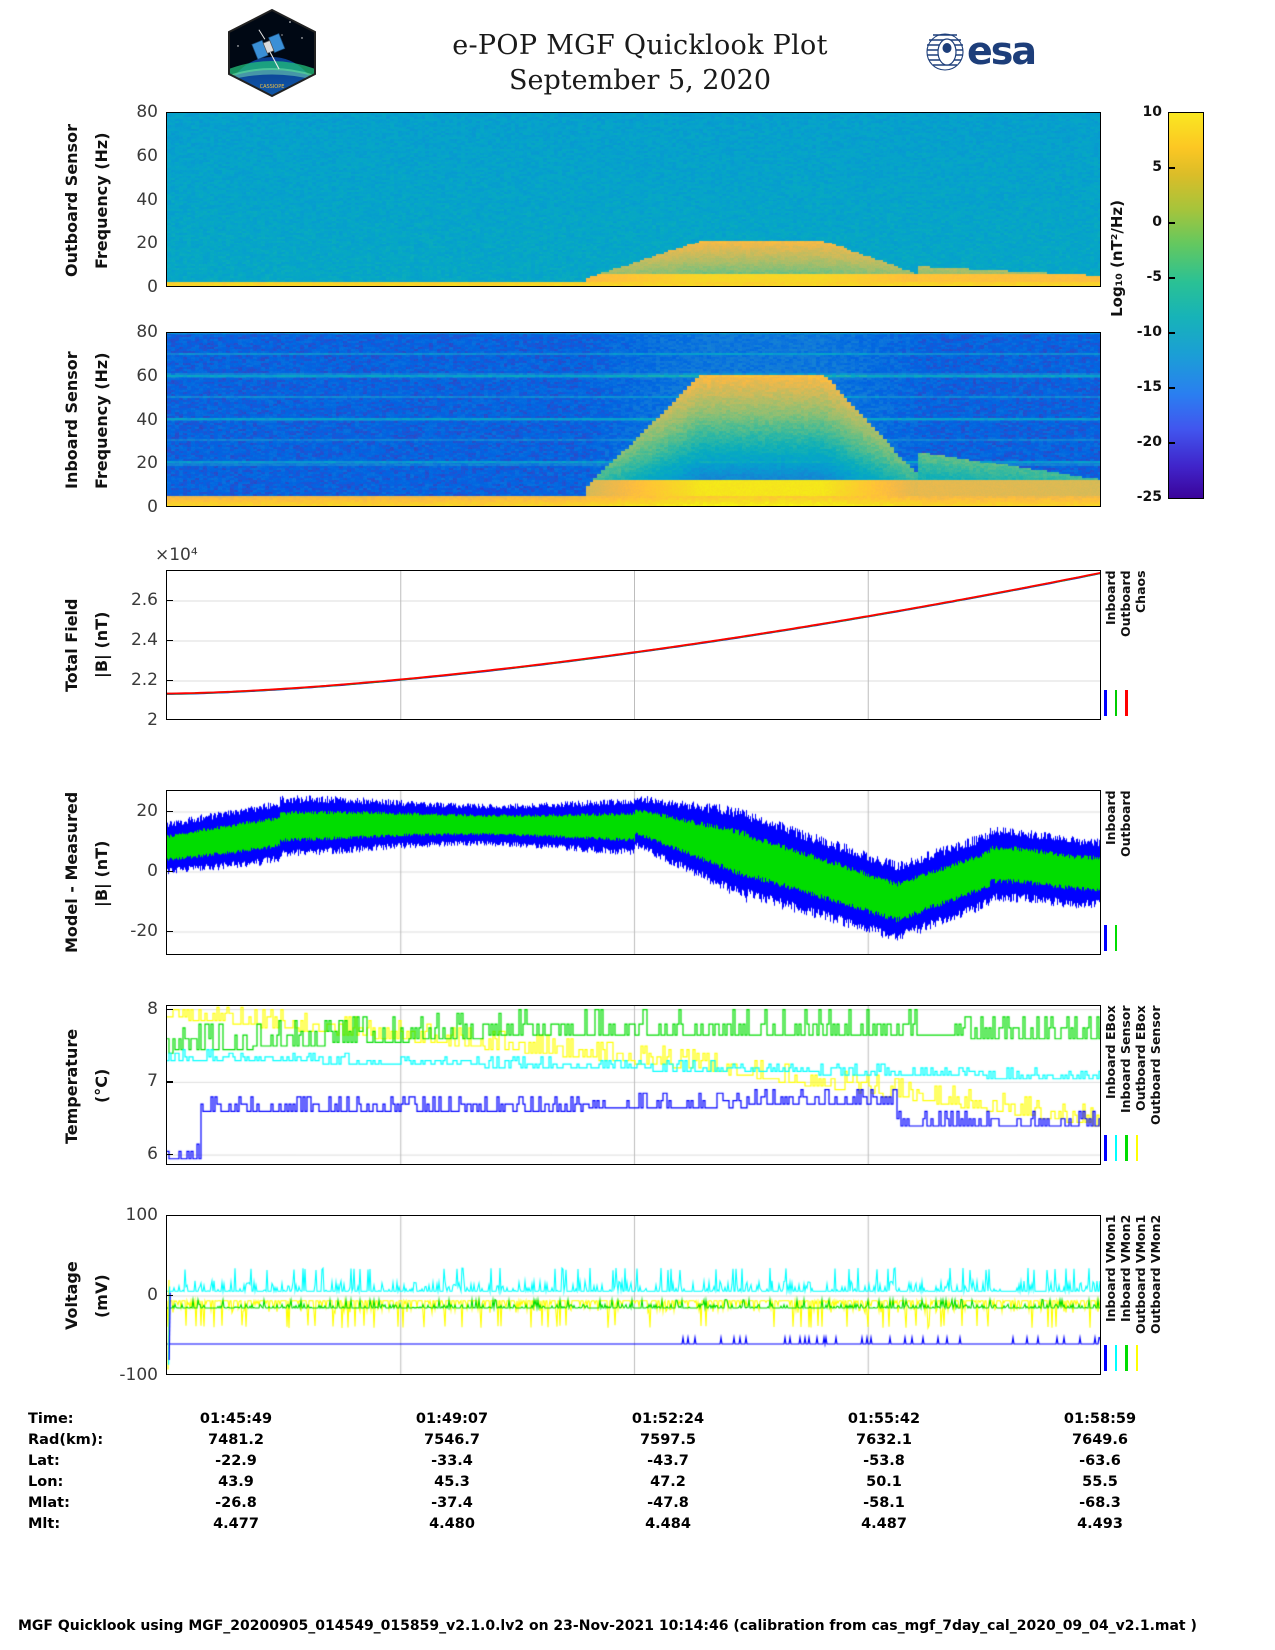 The width and height of the screenshot is (1275, 1650). I want to click on cell-2-1: -33.4, so click(452, 1460).